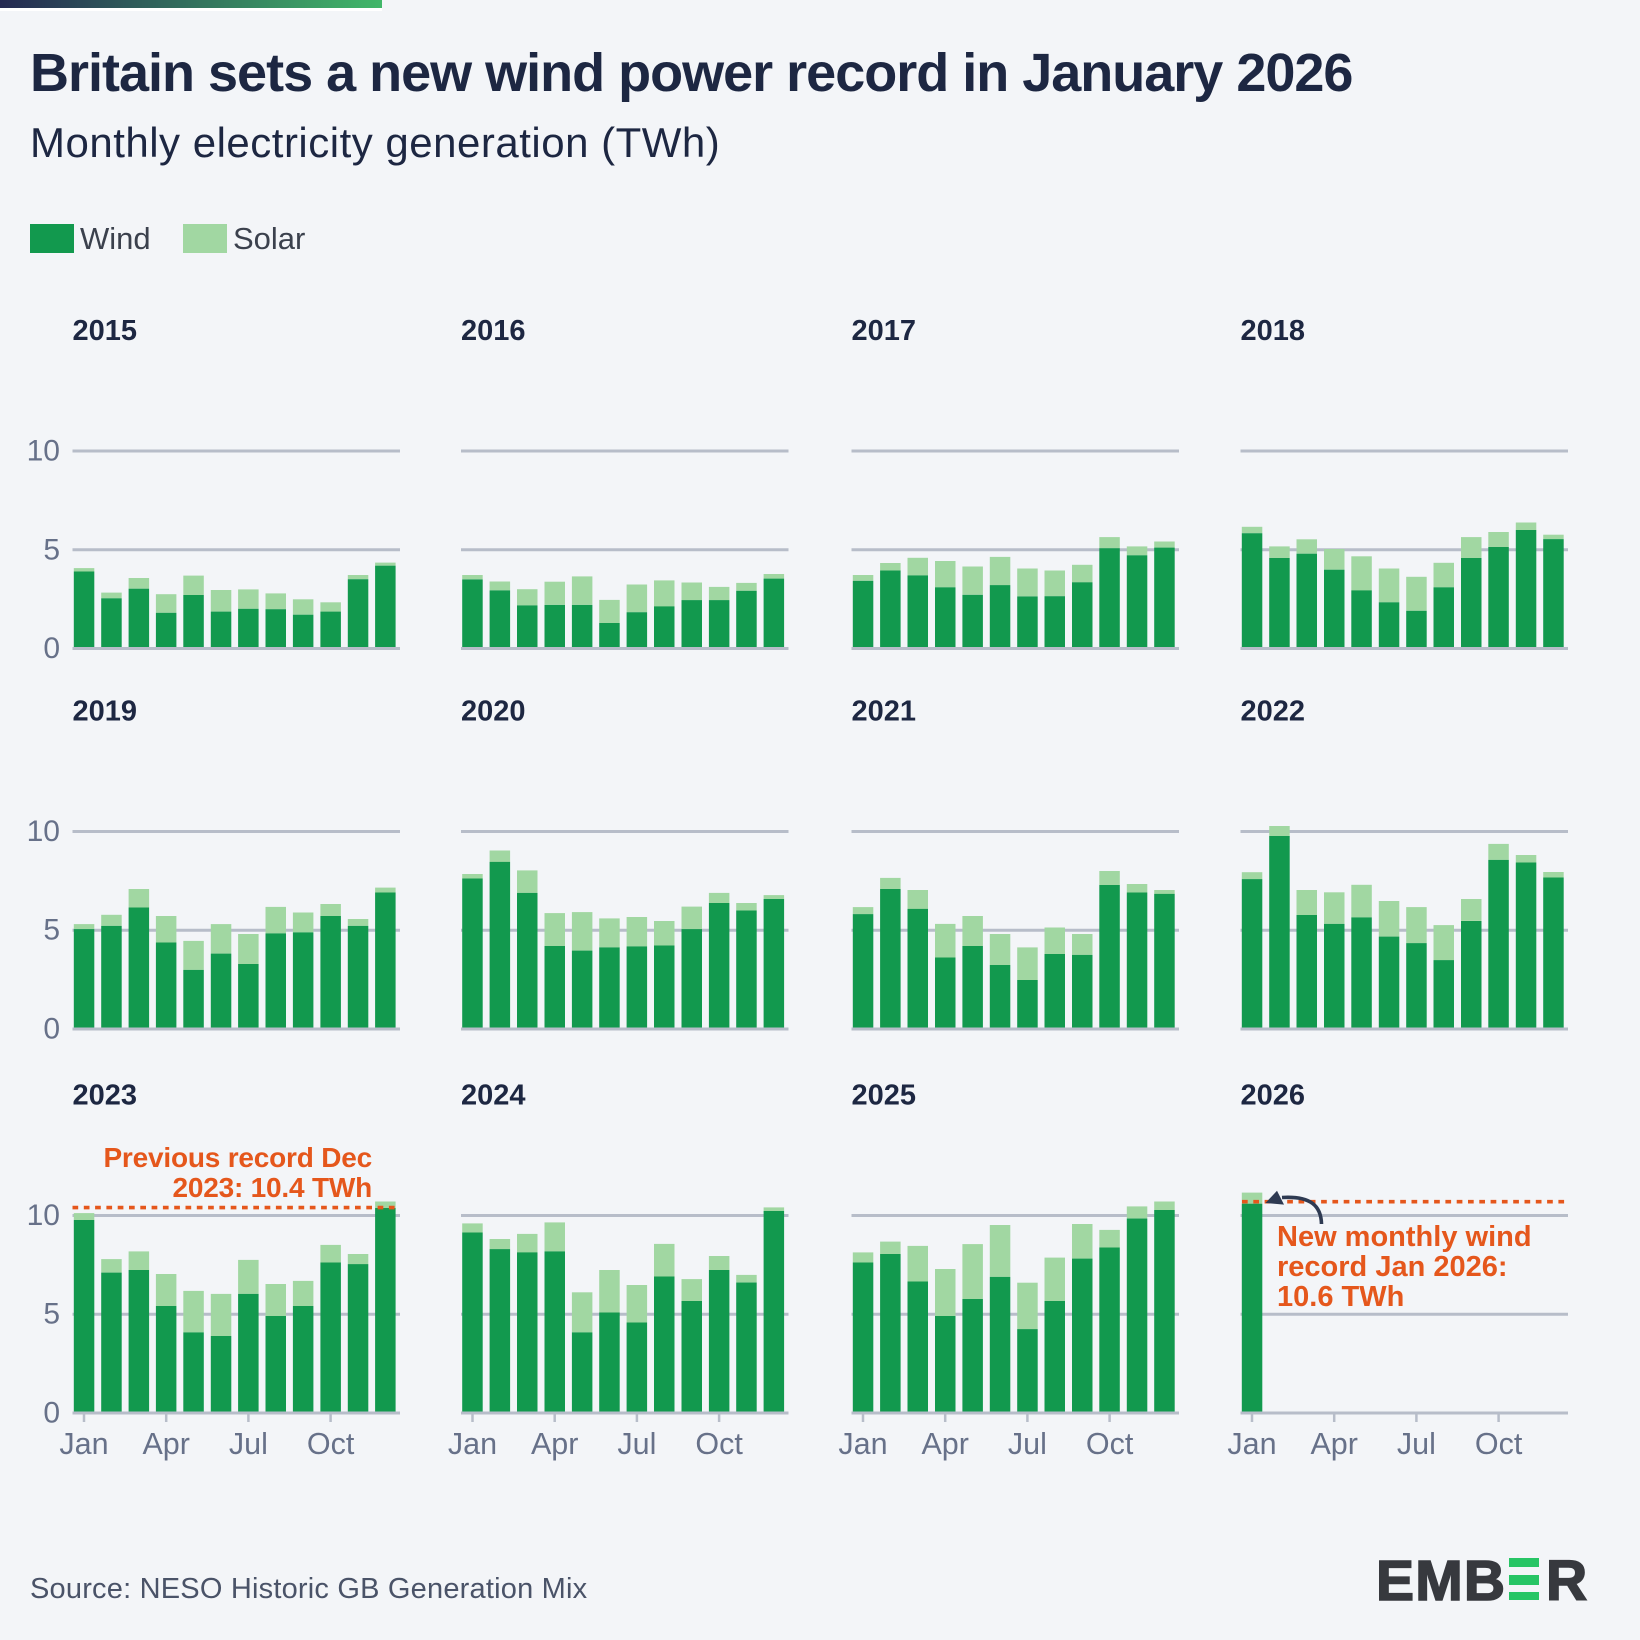 The height and width of the screenshot is (1640, 1640). What do you see at coordinates (105, 1096) in the screenshot?
I see `svg-text: 2023` at bounding box center [105, 1096].